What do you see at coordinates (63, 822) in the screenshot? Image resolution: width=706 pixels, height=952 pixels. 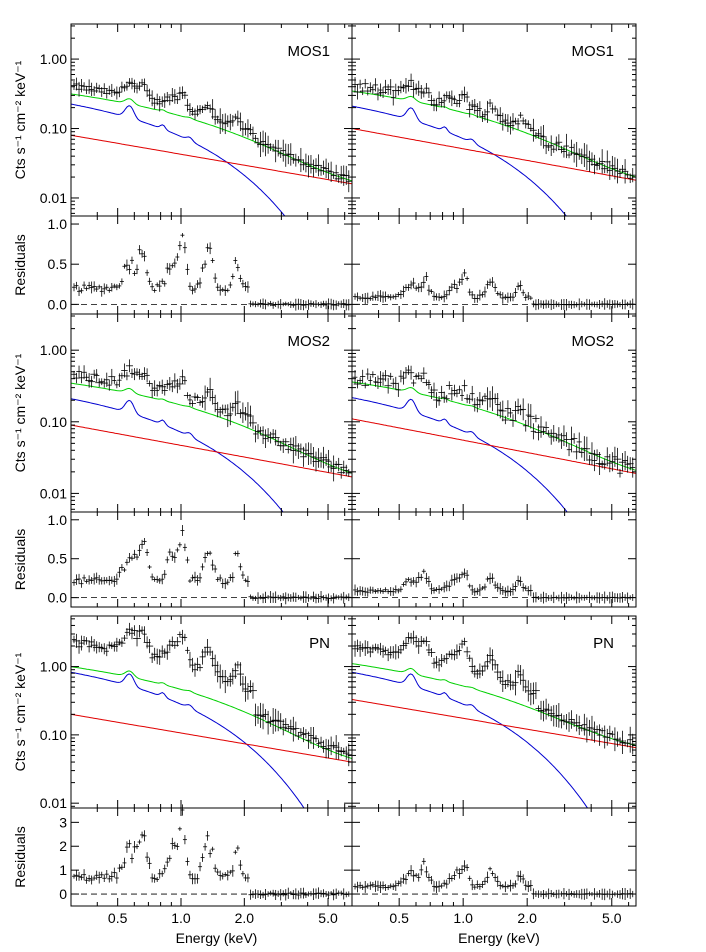 I see `y-tick-label: 3` at bounding box center [63, 822].